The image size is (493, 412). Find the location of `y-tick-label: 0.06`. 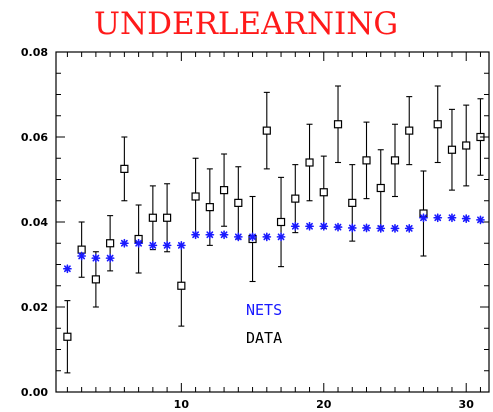

y-tick-label: 0.06 is located at coordinates (34, 137).